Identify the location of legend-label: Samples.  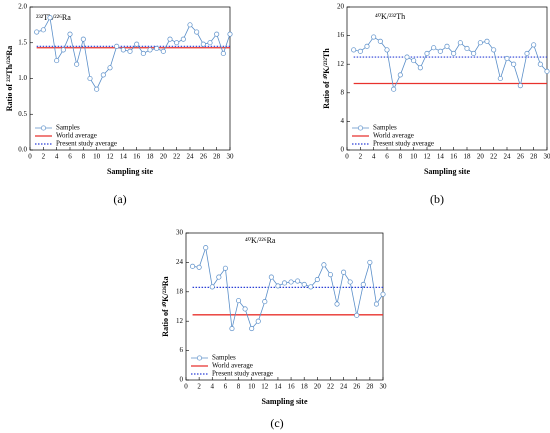
(68, 128).